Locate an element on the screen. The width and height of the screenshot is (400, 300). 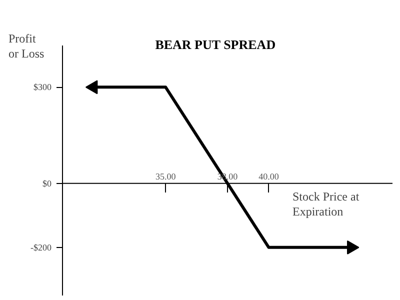
y-axis-title: Profit or Loss is located at coordinates (26, 46).